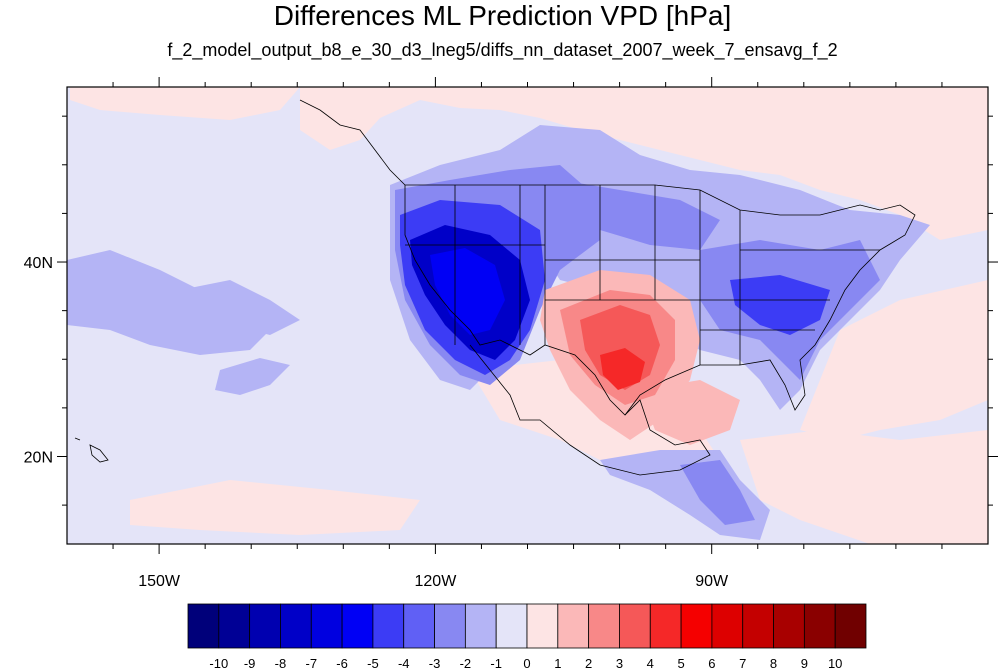 This screenshot has width=1005, height=672. Describe the element at coordinates (311, 663) in the screenshot. I see `colorbar-label: -7` at that location.